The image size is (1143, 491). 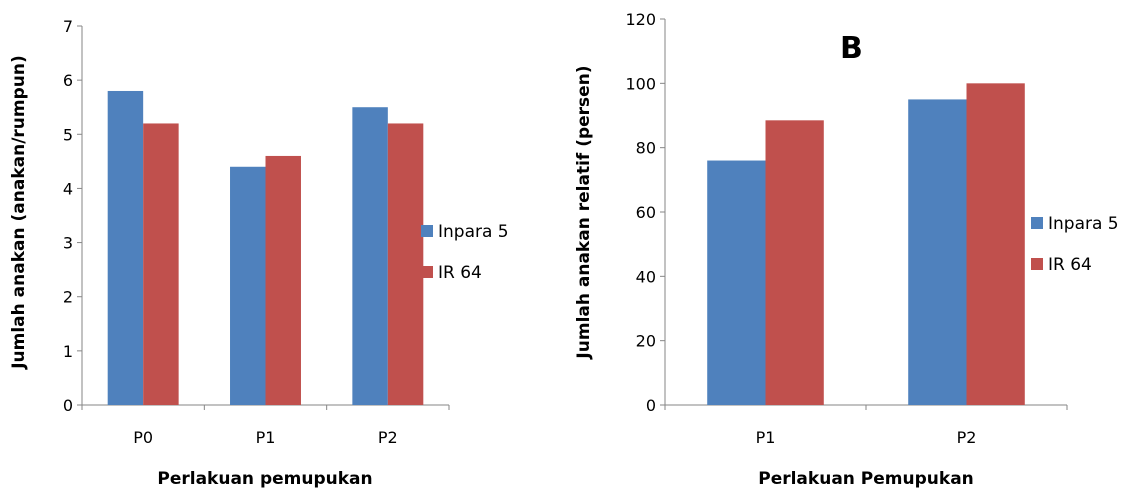 What do you see at coordinates (161, 264) in the screenshot?
I see `bar-ir64-p0` at bounding box center [161, 264].